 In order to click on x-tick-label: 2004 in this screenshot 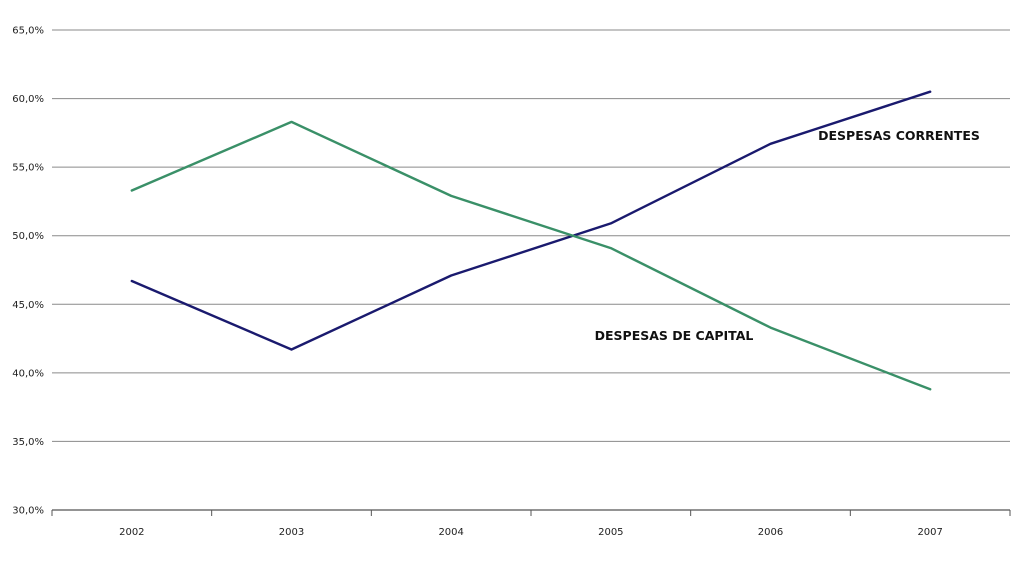, I will do `click(450, 532)`.